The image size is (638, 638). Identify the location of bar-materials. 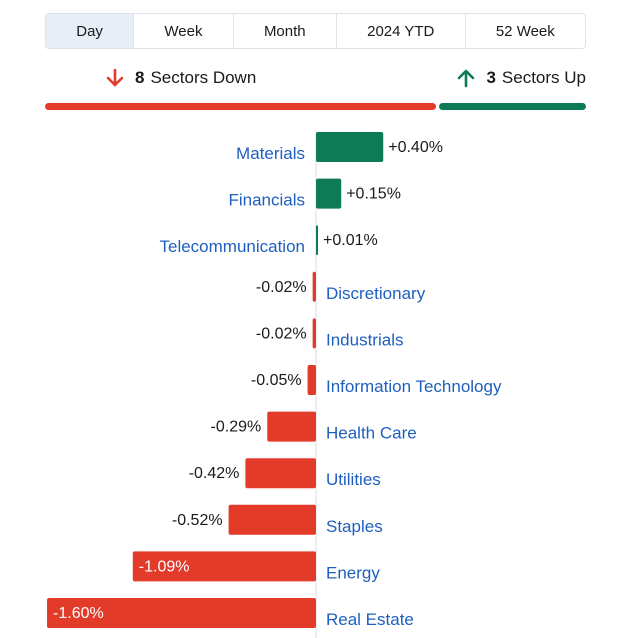
(350, 147).